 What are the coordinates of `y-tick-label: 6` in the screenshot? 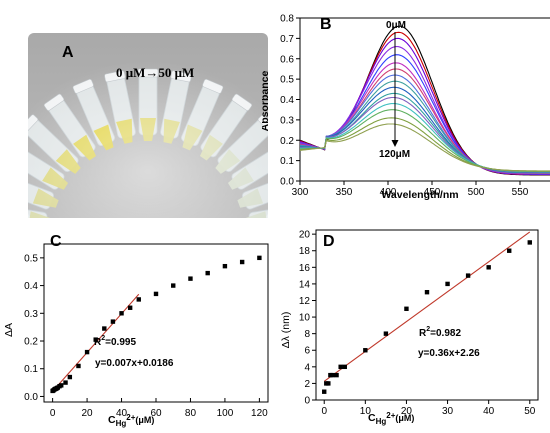 It's located at (307, 351).